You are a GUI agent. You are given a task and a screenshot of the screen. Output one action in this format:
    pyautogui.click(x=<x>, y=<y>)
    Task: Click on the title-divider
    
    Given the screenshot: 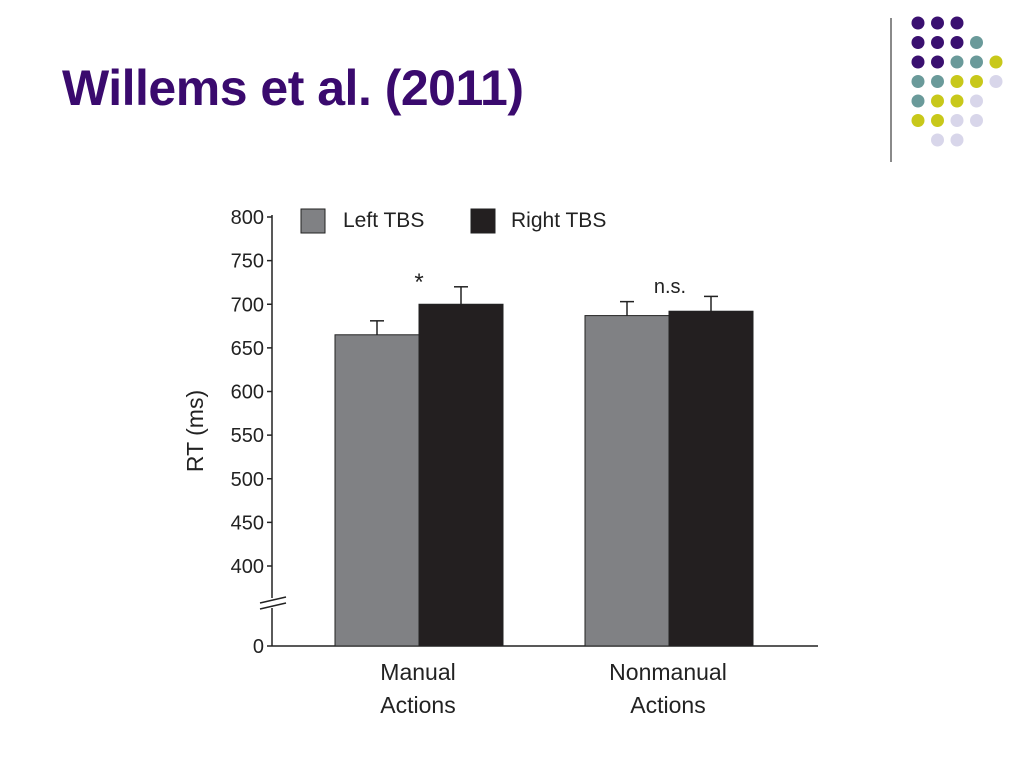 What is the action you would take?
    pyautogui.click(x=891, y=90)
    